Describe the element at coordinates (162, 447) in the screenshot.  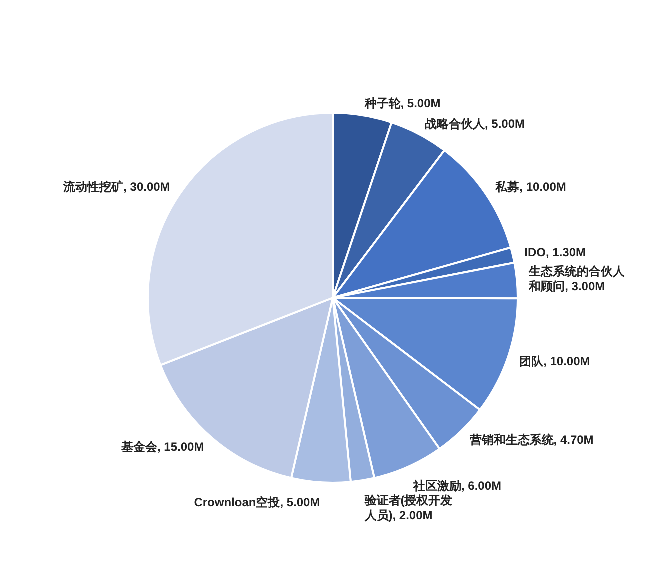
I see `slice-label: 基金会, 15.00M` at that location.